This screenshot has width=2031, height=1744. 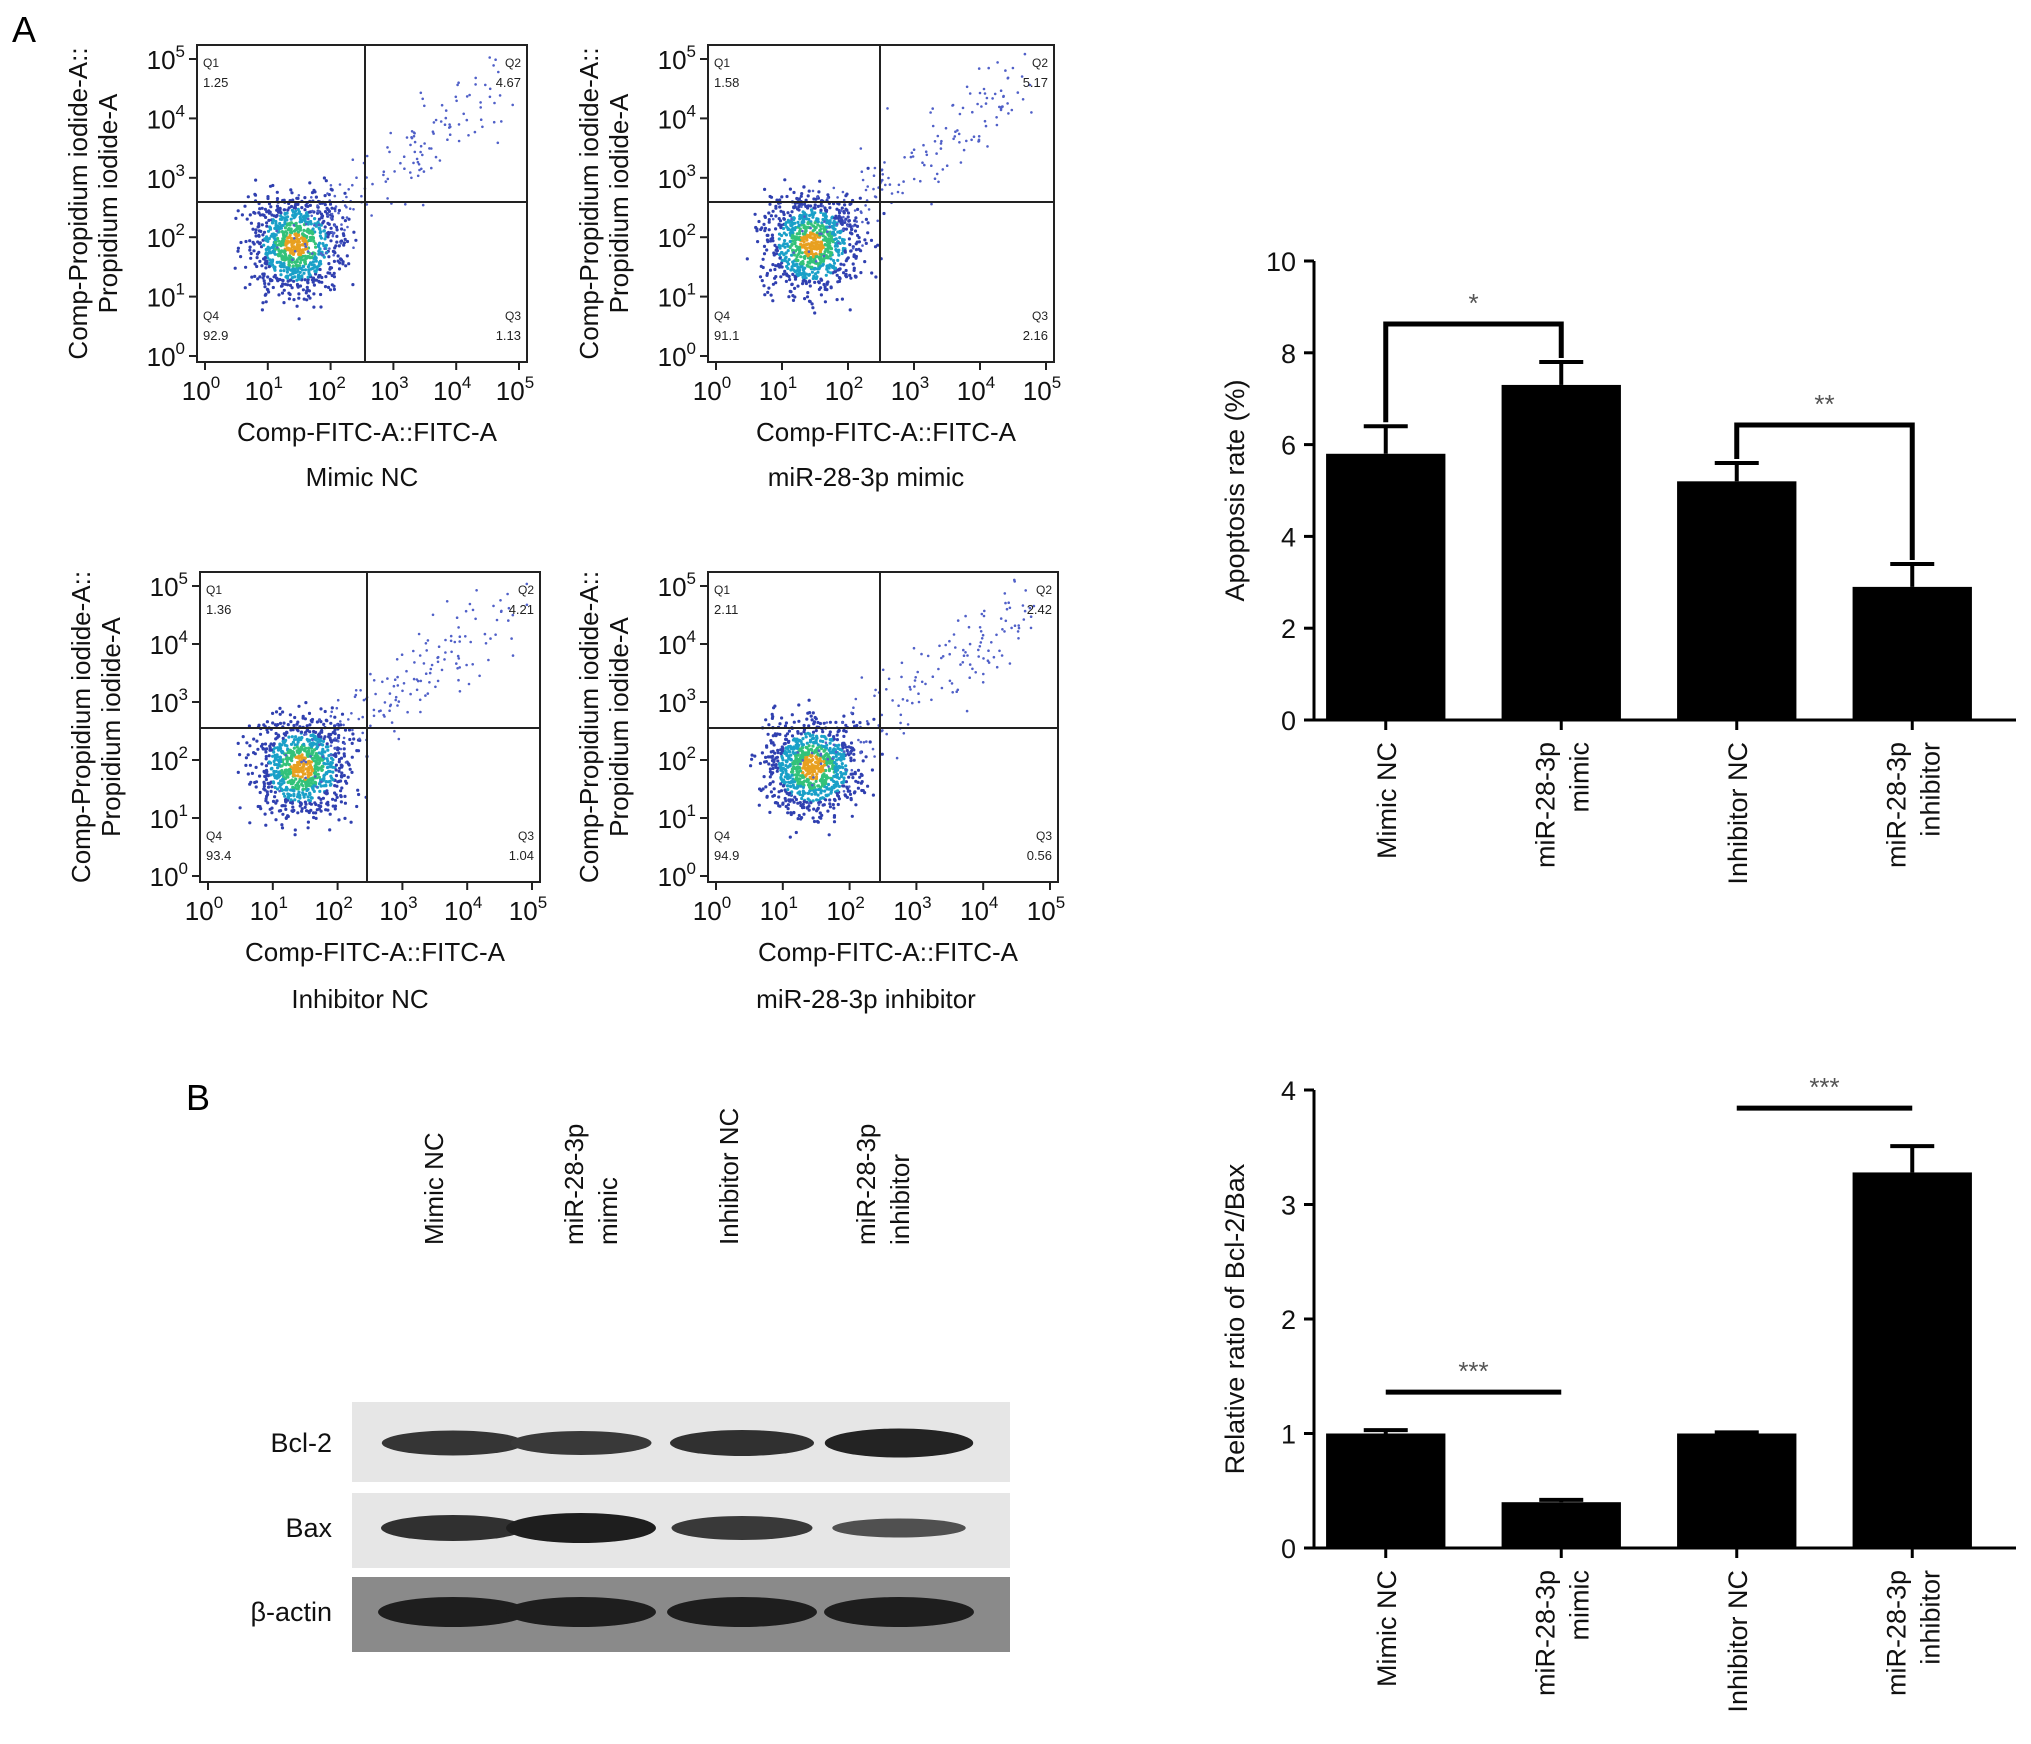 What do you see at coordinates (640, 1442) in the screenshot?
I see `blot-row: Bcl-2` at bounding box center [640, 1442].